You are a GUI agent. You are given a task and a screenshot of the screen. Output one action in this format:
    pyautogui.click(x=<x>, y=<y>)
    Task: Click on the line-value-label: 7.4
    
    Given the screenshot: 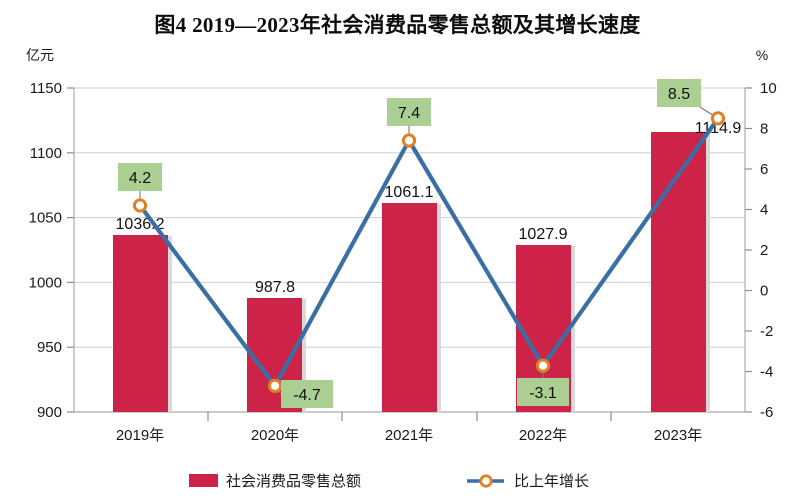 What is the action you would take?
    pyautogui.click(x=409, y=113)
    